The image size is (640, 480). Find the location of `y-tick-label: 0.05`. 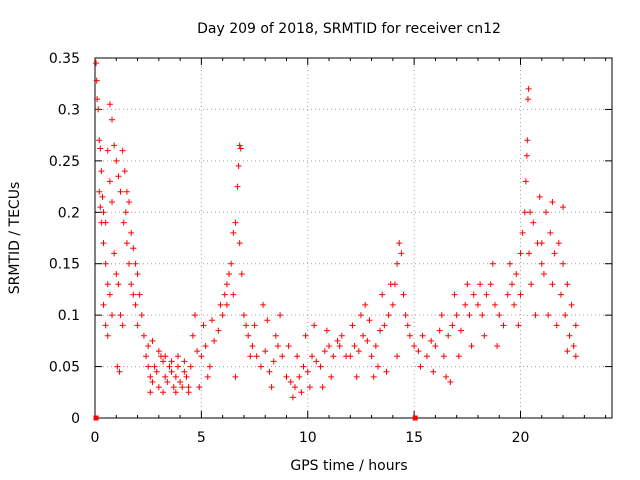

y-tick-label: 0.05 is located at coordinates (64, 368).